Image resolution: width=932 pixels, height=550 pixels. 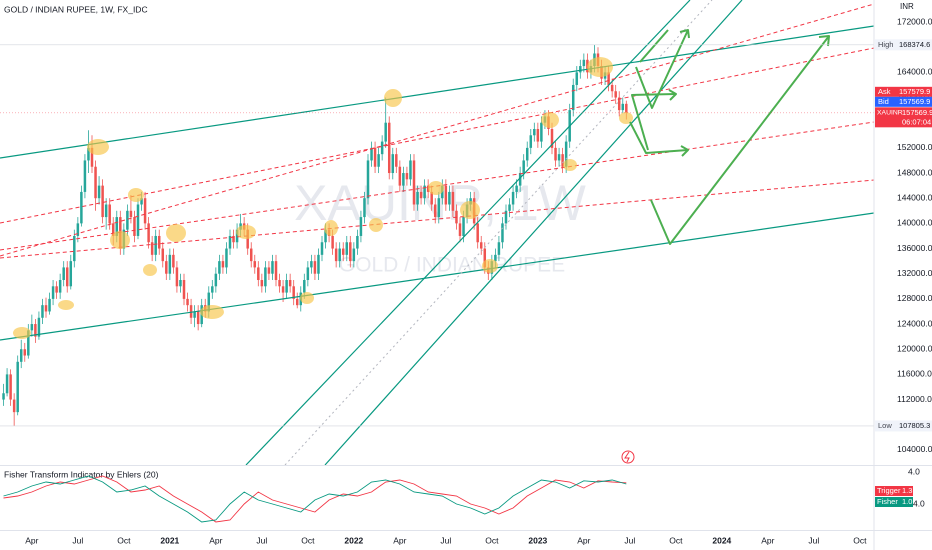 What do you see at coordinates (537, 540) in the screenshot?
I see `x-tick-label: 2023` at bounding box center [537, 540].